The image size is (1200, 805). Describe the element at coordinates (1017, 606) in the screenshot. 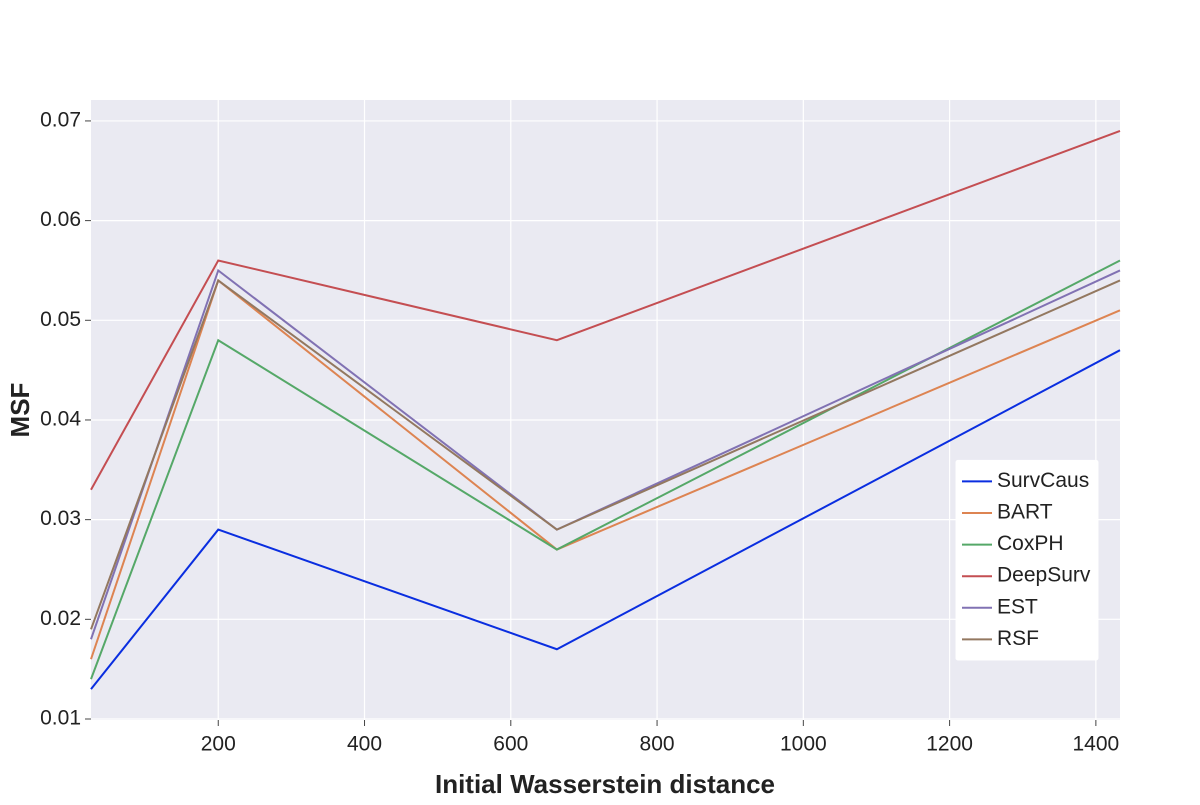

I see `legend-label: EST` at that location.